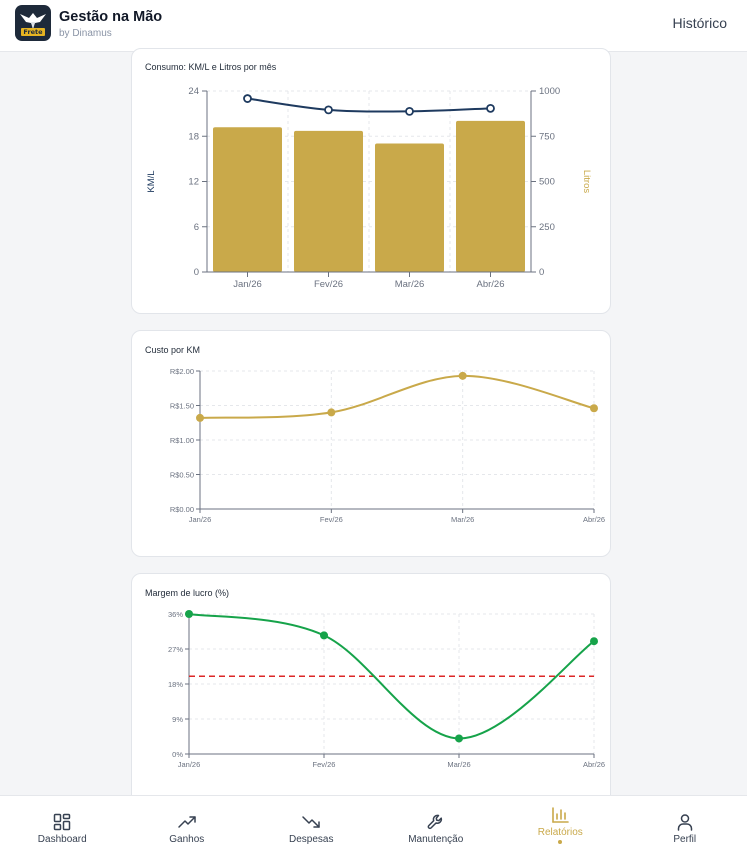 Image resolution: width=747 pixels, height=850 pixels. What do you see at coordinates (175, 649) in the screenshot?
I see `y-tick-label: 27%` at bounding box center [175, 649].